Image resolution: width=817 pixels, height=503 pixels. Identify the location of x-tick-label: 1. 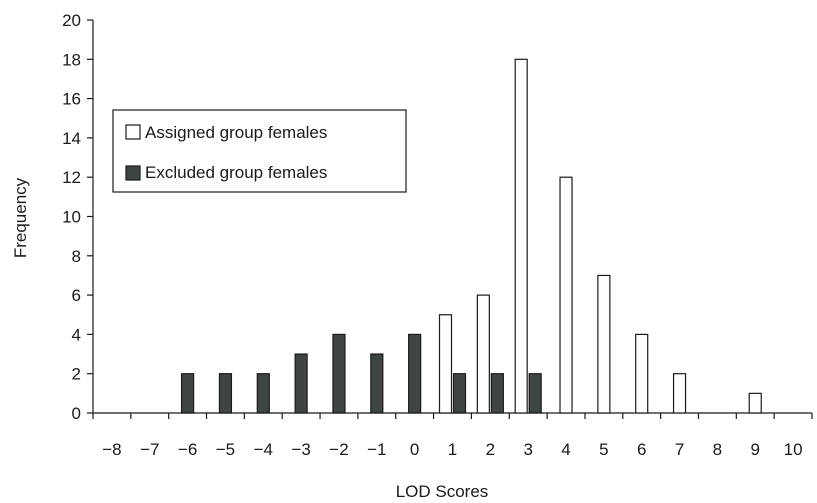
(452, 449).